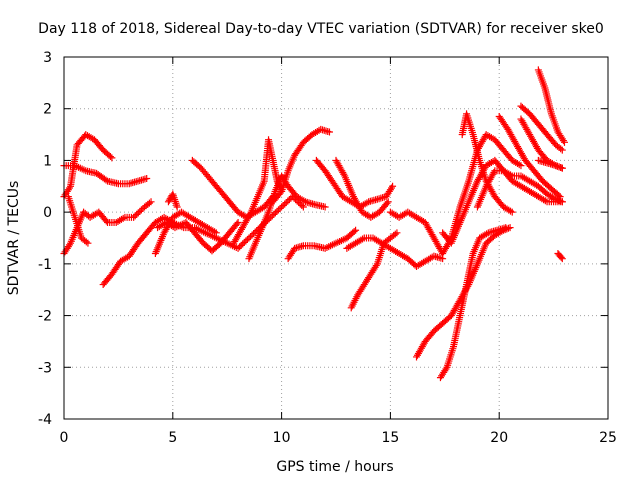  What do you see at coordinates (14, 238) in the screenshot?
I see `y-axis-label: SDTVAR / TECUs` at bounding box center [14, 238].